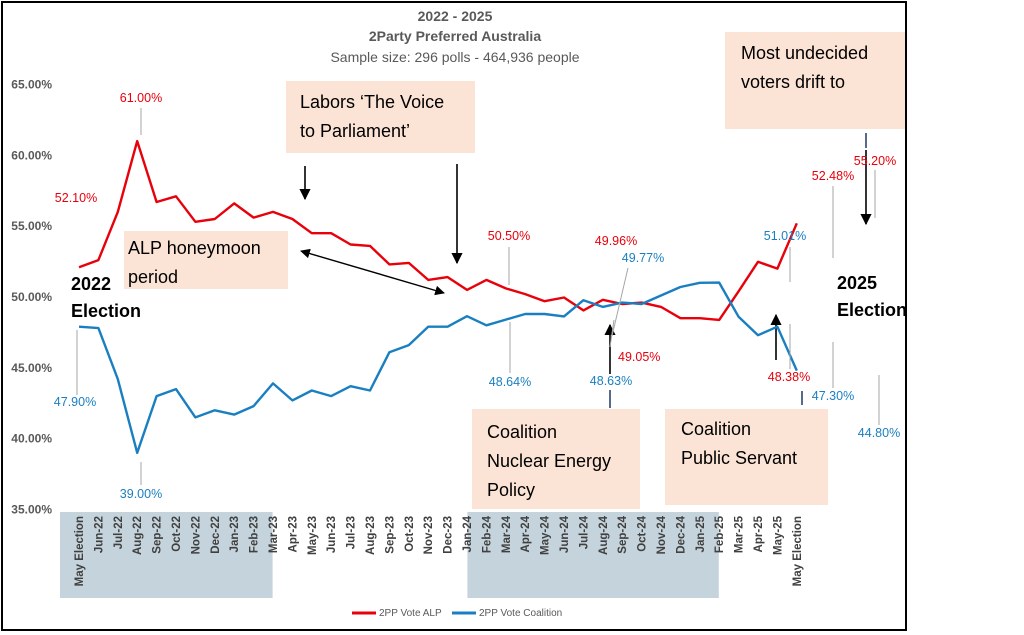 This screenshot has width=1024, height=635. What do you see at coordinates (526, 533) in the screenshot?
I see `x-tick-label: Apr-24` at bounding box center [526, 533].